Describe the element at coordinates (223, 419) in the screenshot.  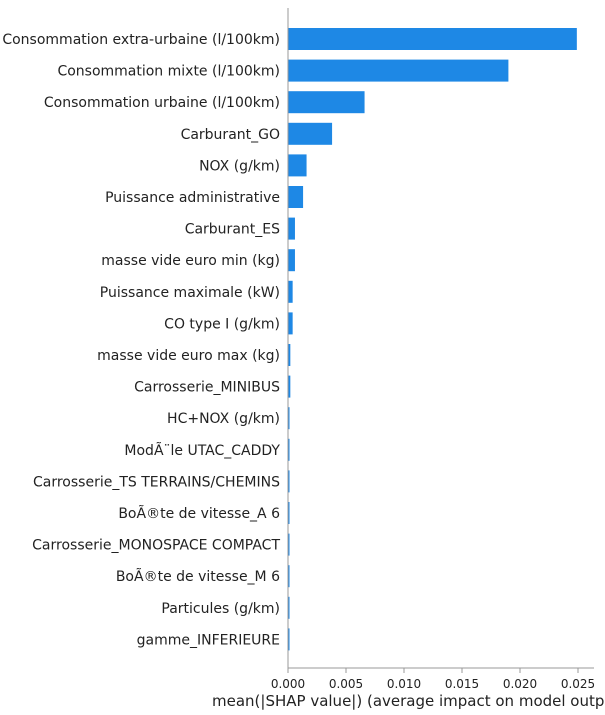
I see `category-label: HC+NOX (g/km)` at that location.